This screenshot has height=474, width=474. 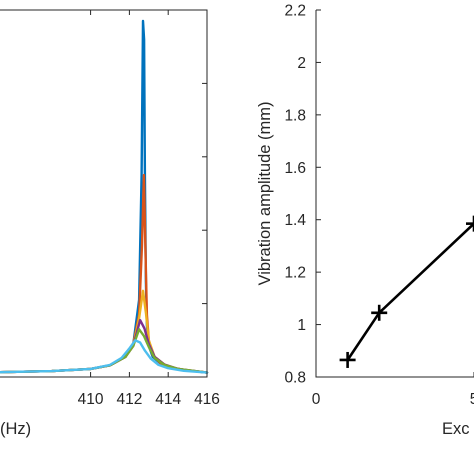 What do you see at coordinates (472, 399) in the screenshot?
I see `right-x-tick-label: 5` at bounding box center [472, 399].